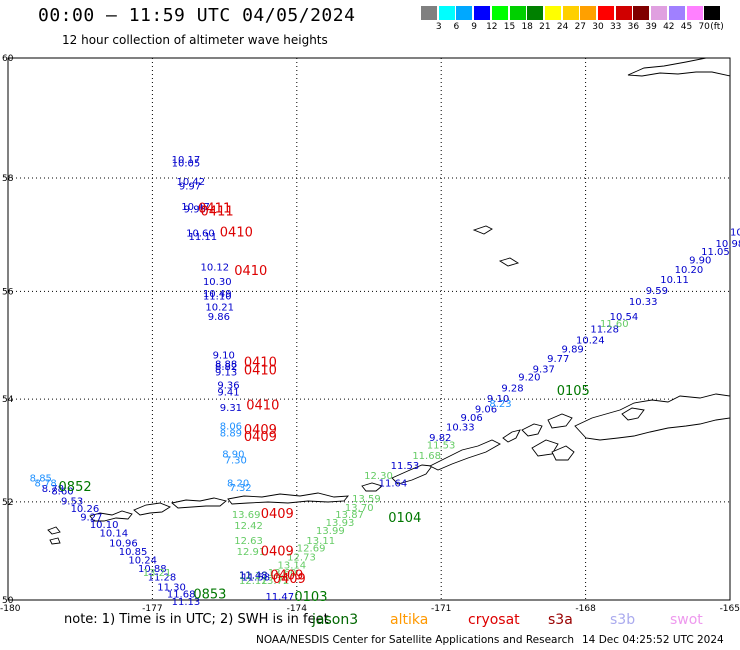  Describe the element at coordinates (598, 27) in the screenshot. I see `colorbar-tick: 30` at that location.